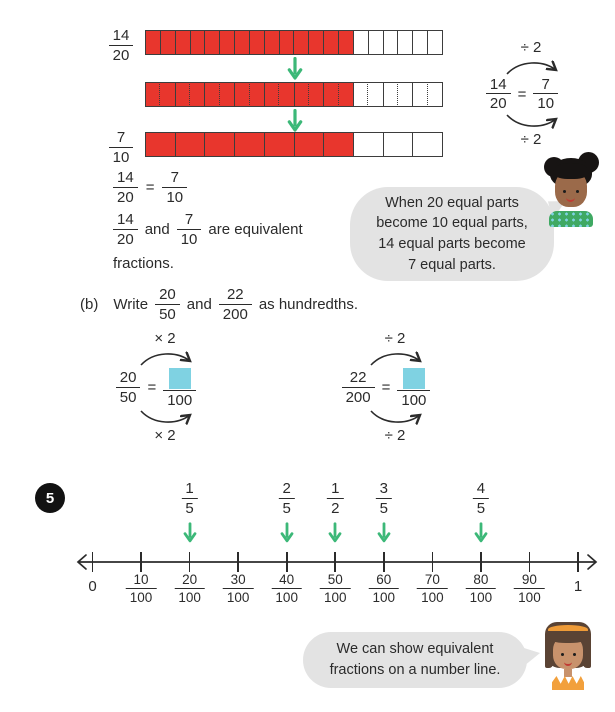 The height and width of the screenshot is (712, 615). What do you see at coordinates (568, 655) in the screenshot?
I see `girl-avatar-headband` at bounding box center [568, 655].